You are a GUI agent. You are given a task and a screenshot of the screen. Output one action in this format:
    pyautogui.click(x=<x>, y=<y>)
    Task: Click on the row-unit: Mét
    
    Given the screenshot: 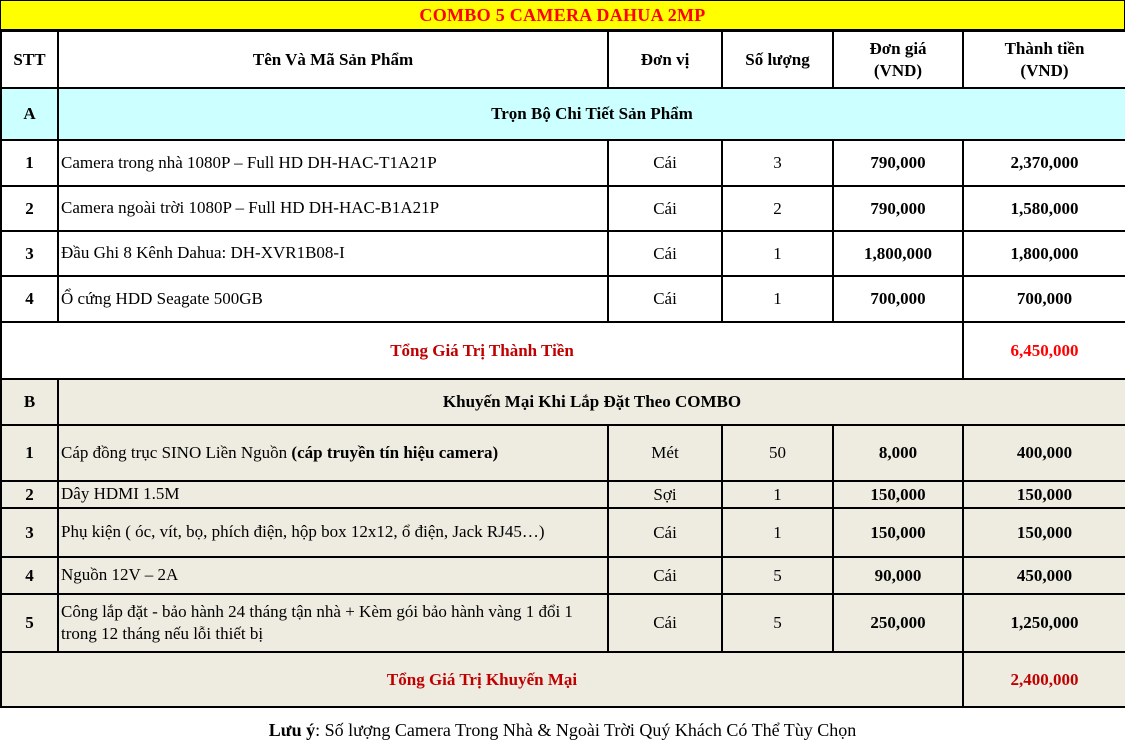 What is the action you would take?
    pyautogui.click(x=665, y=453)
    